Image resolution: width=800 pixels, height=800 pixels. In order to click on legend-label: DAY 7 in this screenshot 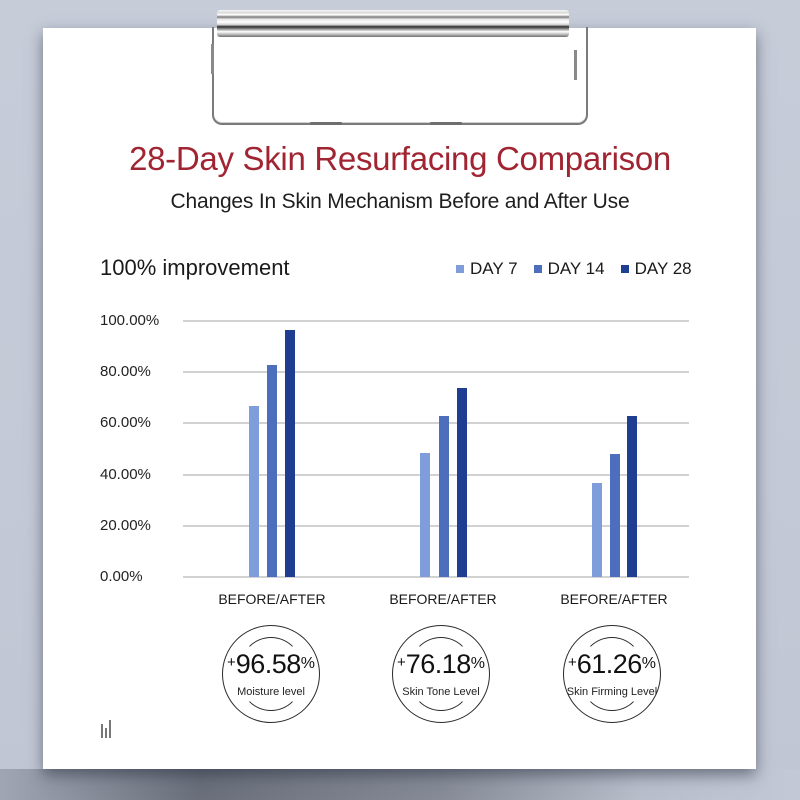, I will do `click(494, 268)`.